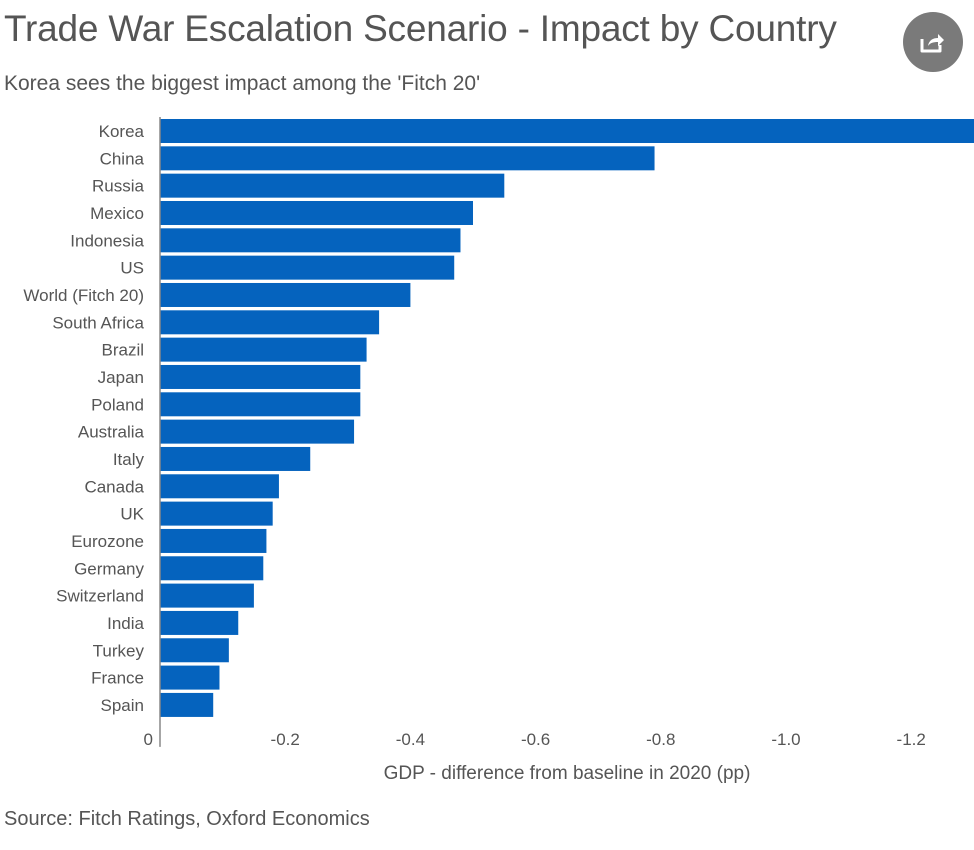  Describe the element at coordinates (117, 213) in the screenshot. I see `category-label: Mexico` at that location.